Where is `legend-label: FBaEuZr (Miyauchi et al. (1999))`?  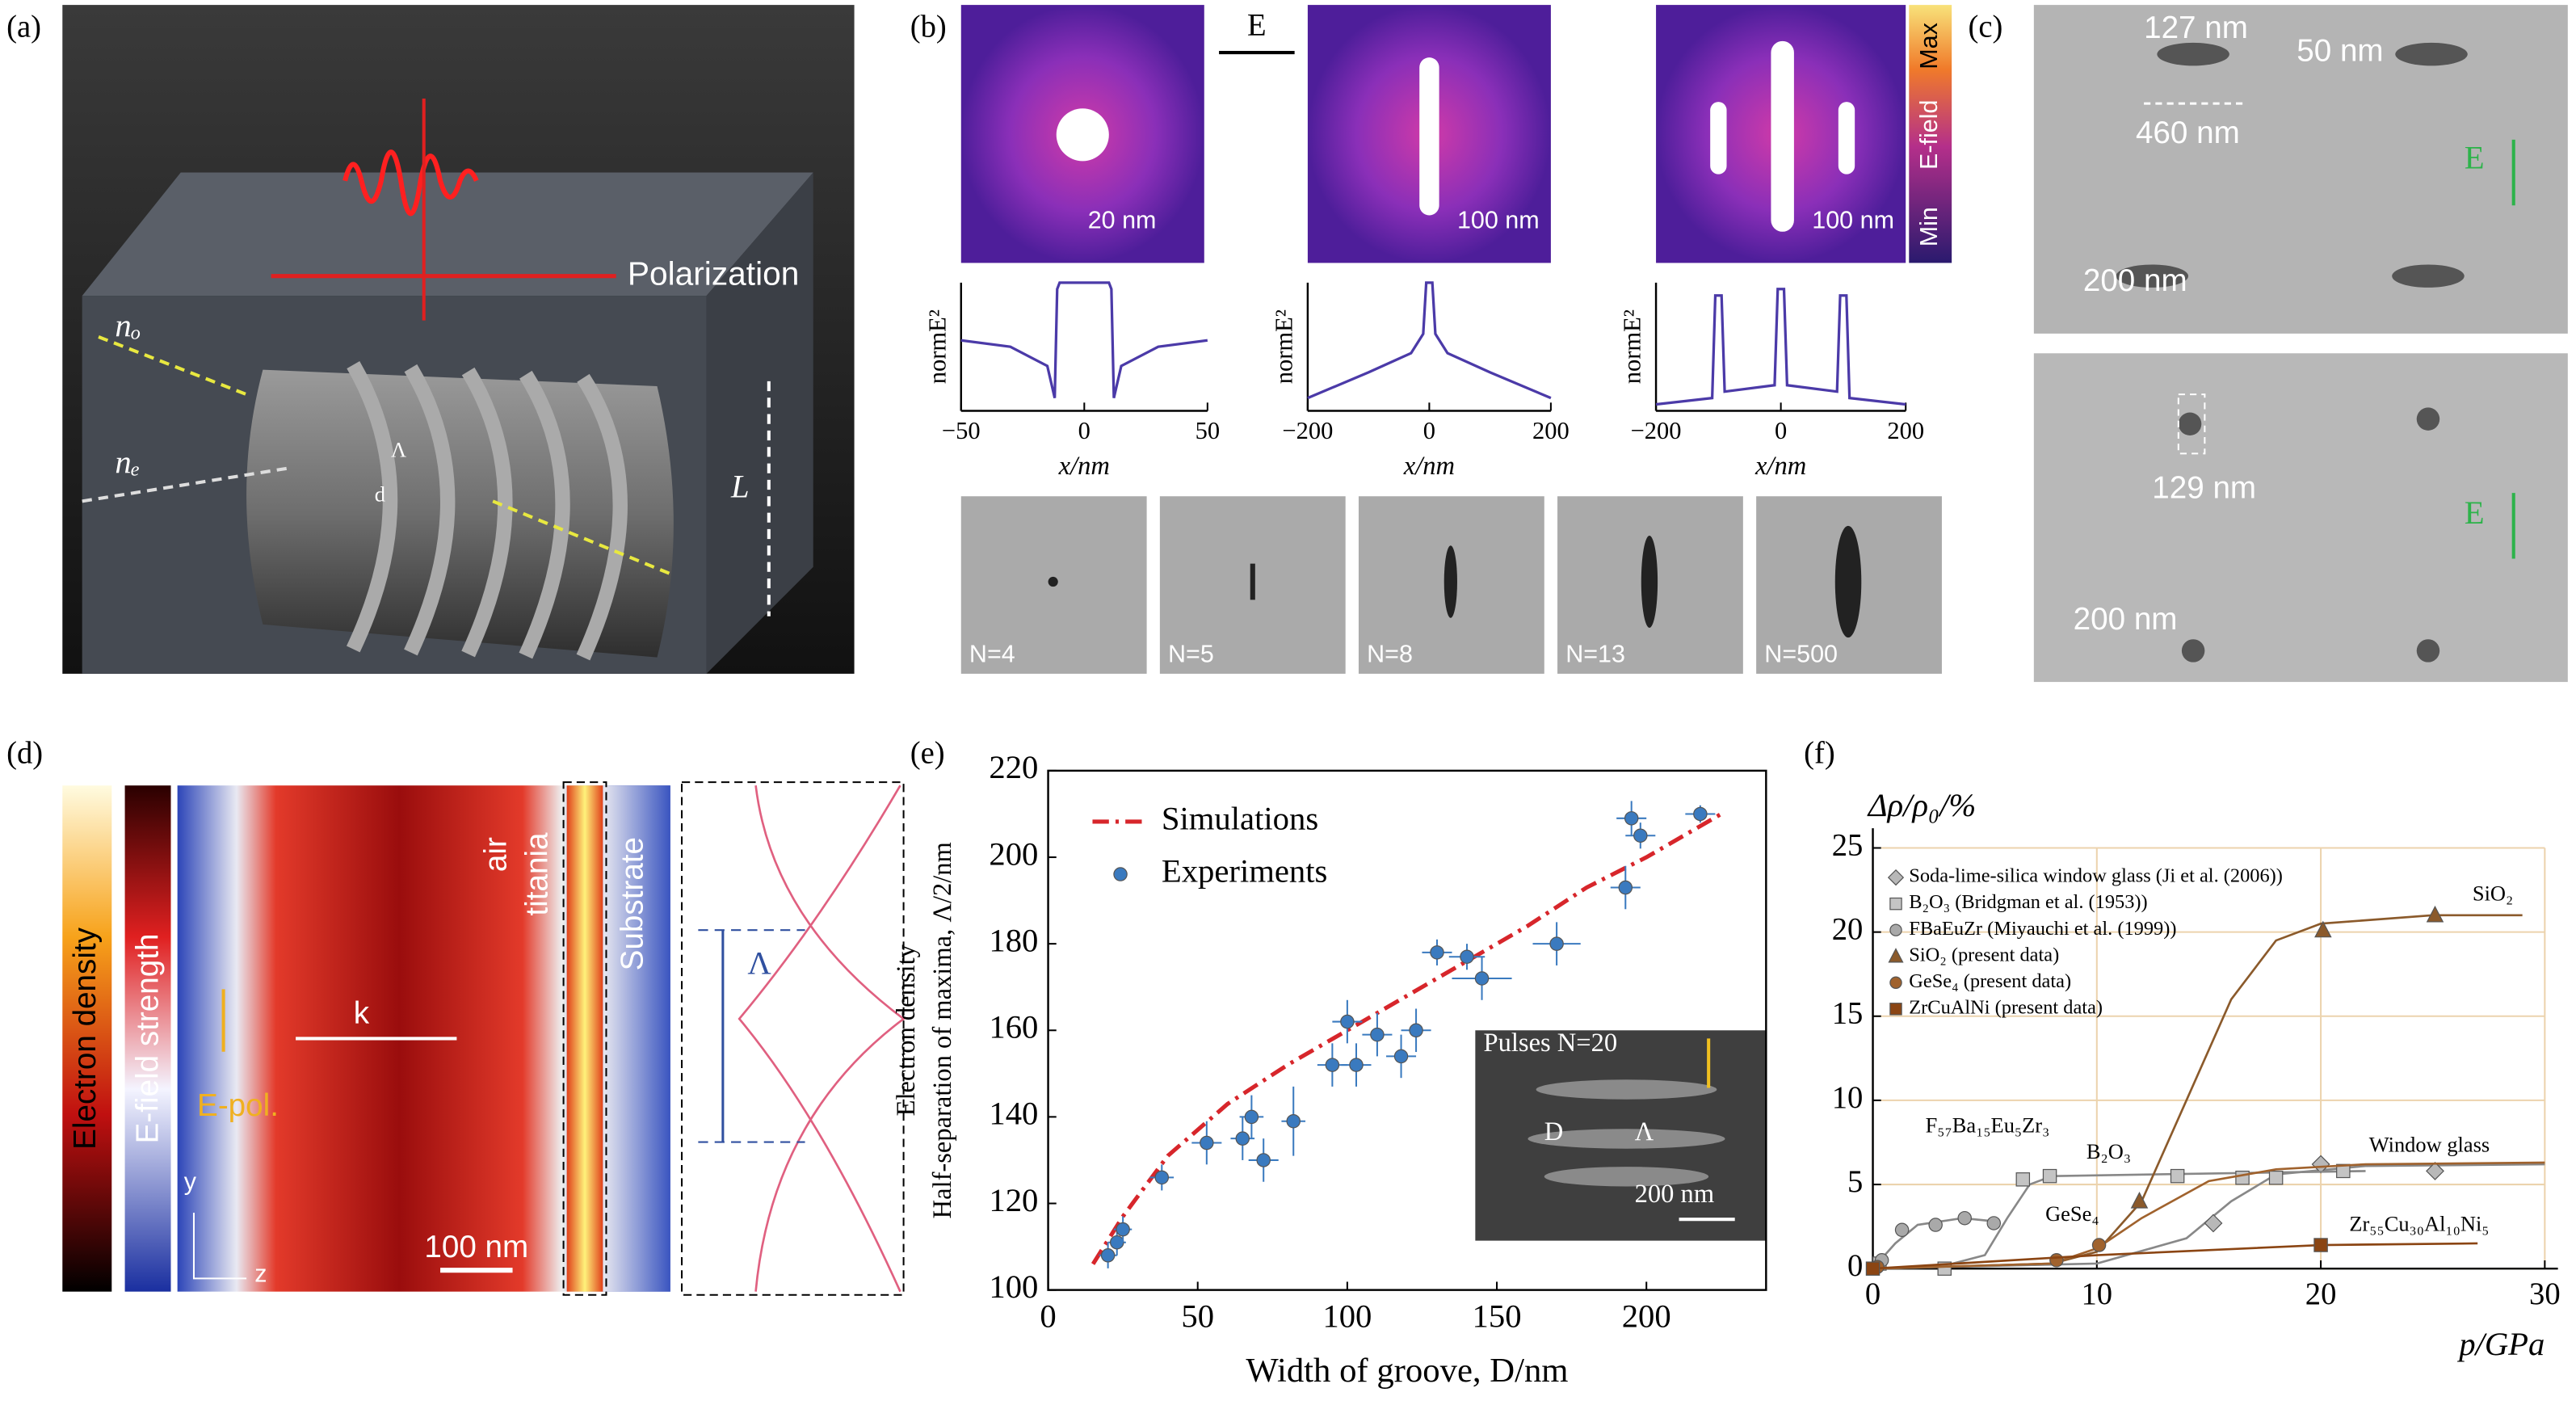
legend-label: FBaEuZr (Miyauchi et al. (1999)) is located at coordinates (2043, 929).